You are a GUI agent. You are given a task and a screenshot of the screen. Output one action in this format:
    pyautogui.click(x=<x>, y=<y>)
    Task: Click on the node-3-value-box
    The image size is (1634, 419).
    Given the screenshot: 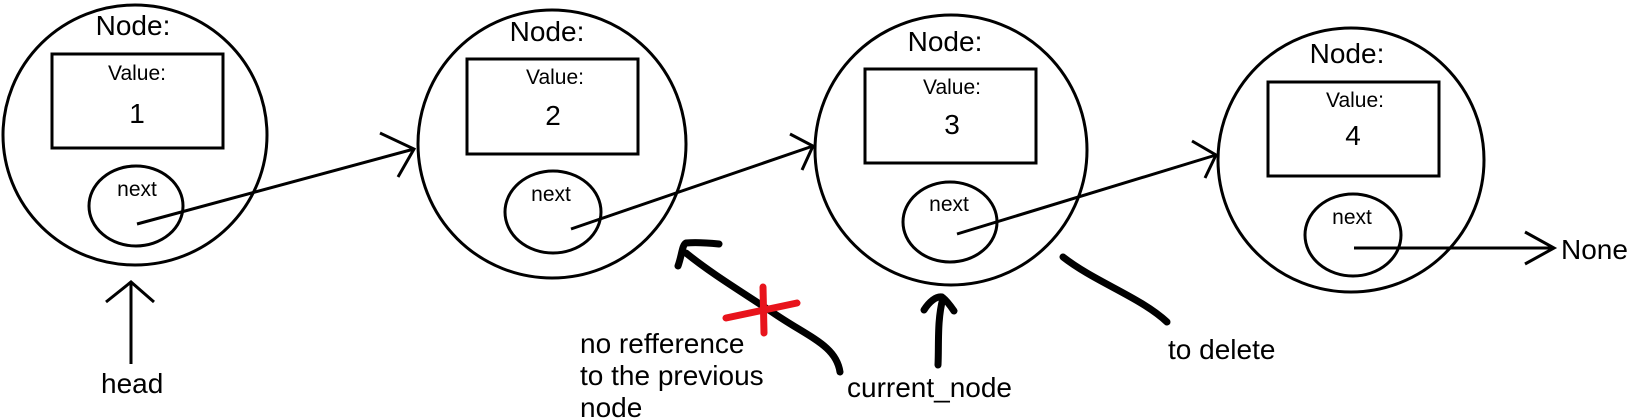 What is the action you would take?
    pyautogui.click(x=950, y=116)
    